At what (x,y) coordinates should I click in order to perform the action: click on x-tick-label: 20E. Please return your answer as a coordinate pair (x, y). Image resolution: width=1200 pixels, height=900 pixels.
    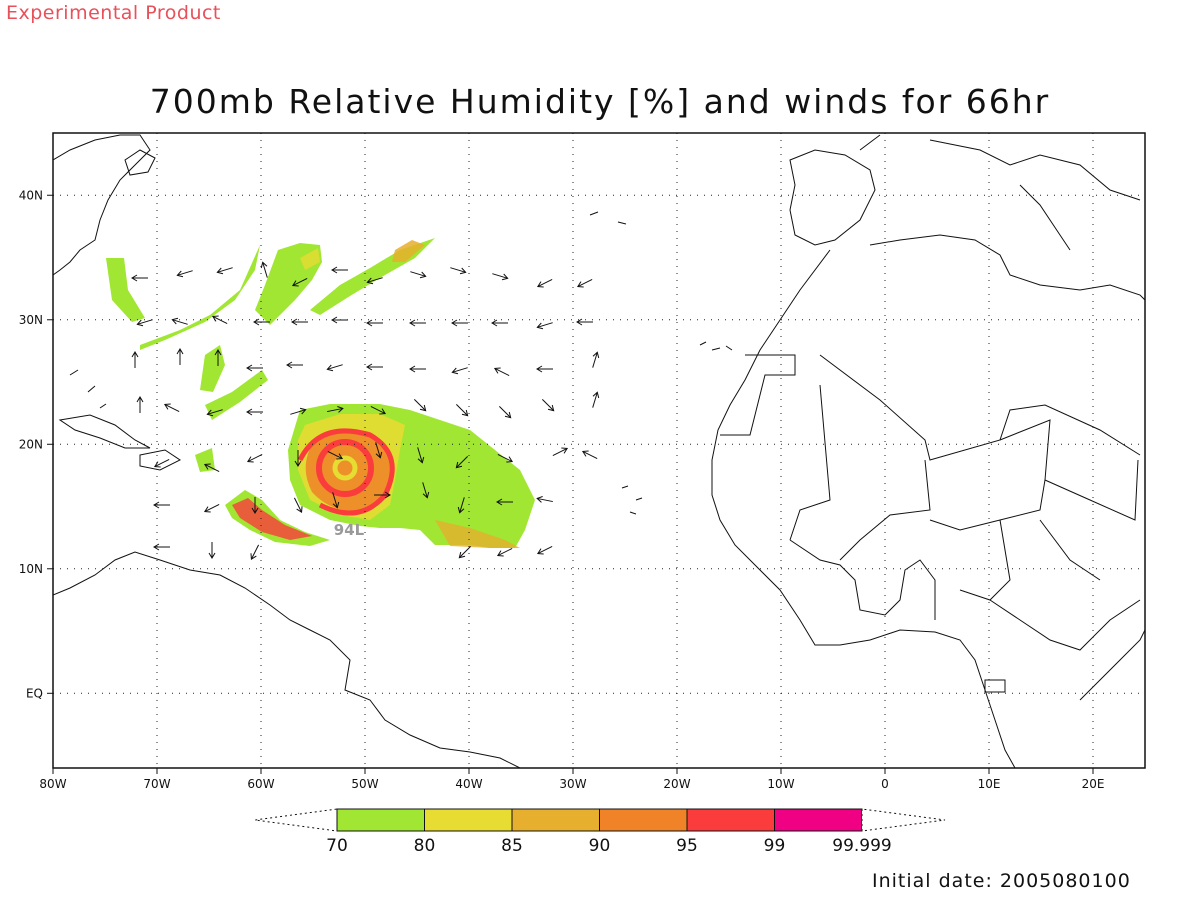
    Looking at the image, I should click on (1093, 784).